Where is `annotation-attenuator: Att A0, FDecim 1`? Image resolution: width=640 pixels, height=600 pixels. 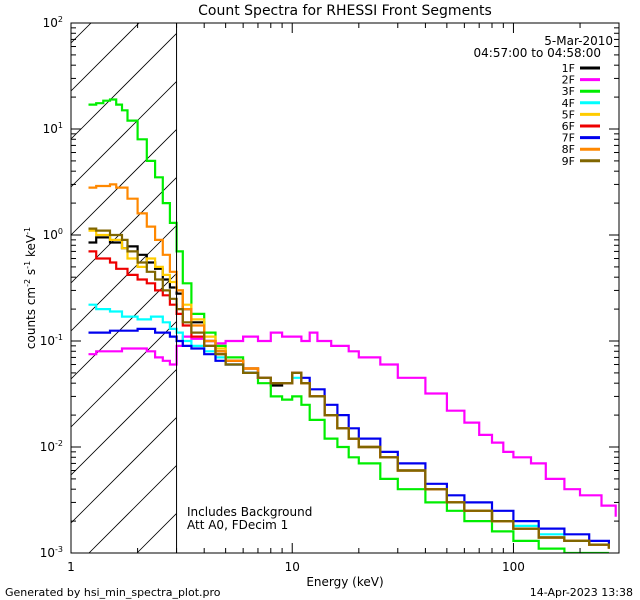
annotation-attenuator: Att A0, FDecim 1 is located at coordinates (237, 525).